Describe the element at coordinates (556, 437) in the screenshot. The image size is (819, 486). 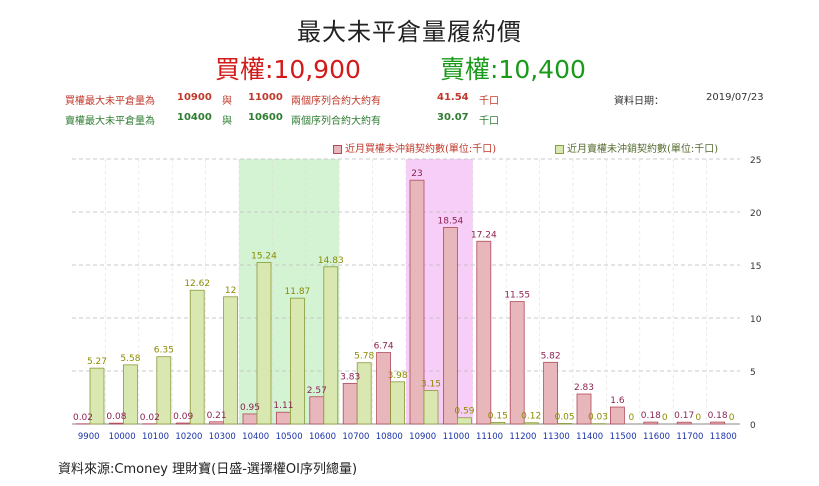
I see `x-tick-label: 11300` at that location.